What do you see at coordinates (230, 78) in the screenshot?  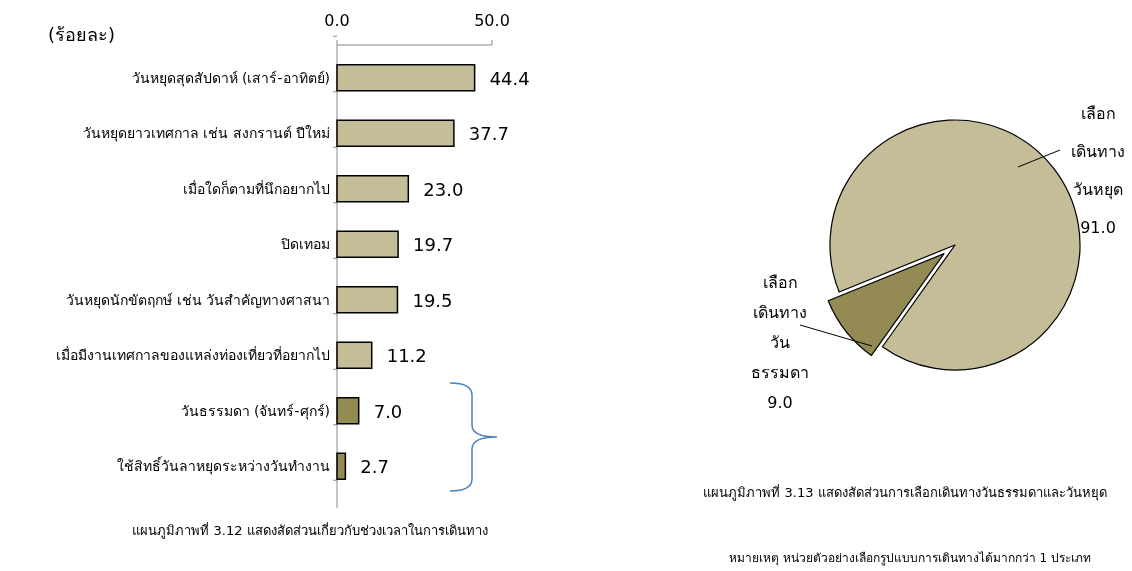 I see `y-tick-label: วันหยุดสุดสัปดาห์ (เสาร์-อาทิตย์)` at bounding box center [230, 78].